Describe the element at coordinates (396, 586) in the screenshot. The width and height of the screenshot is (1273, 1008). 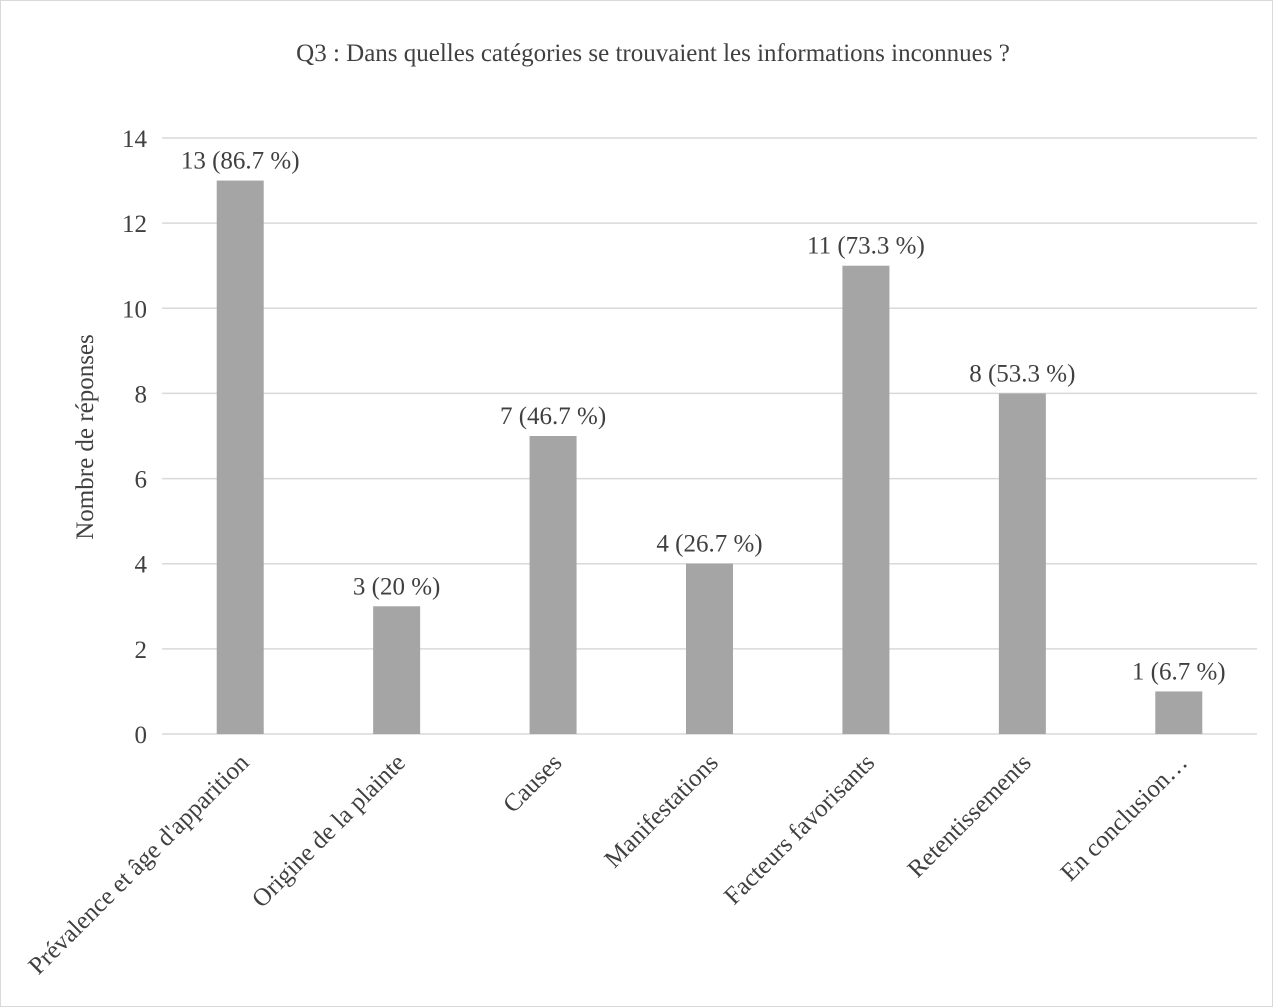
I see `data-label: 3 (20 %)` at that location.